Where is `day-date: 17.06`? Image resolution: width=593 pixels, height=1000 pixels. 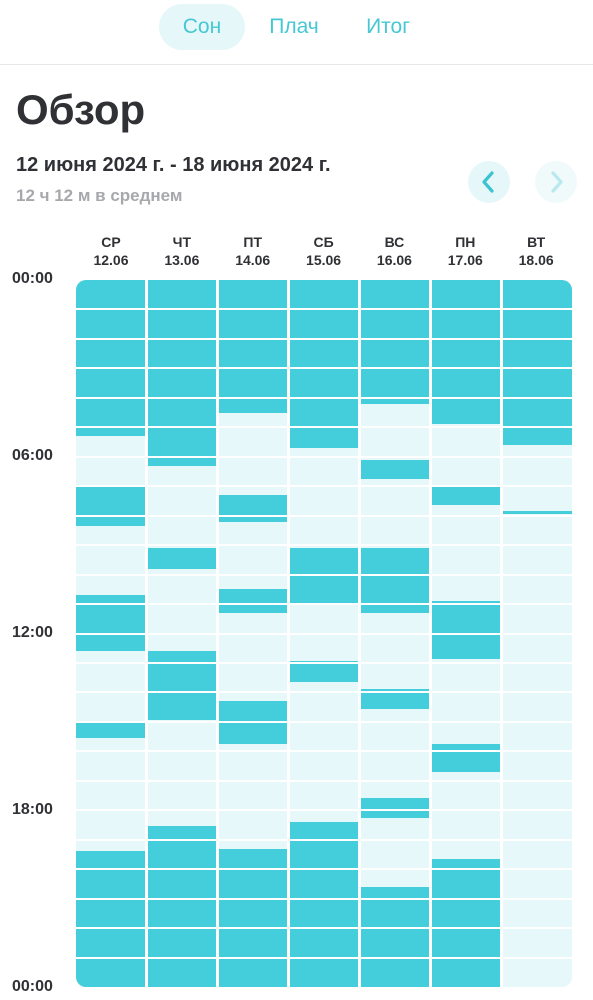
day-date: 17.06 is located at coordinates (465, 260).